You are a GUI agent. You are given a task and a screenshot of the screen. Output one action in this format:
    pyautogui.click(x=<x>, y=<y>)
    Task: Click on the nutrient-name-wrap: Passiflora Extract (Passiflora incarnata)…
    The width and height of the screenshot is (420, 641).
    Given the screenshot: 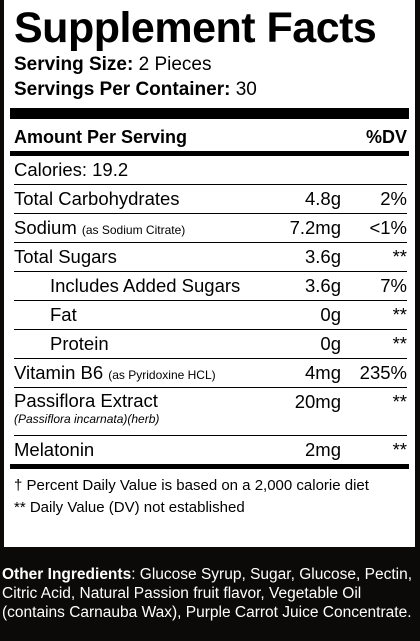 What is the action you would take?
    pyautogui.click(x=137, y=409)
    